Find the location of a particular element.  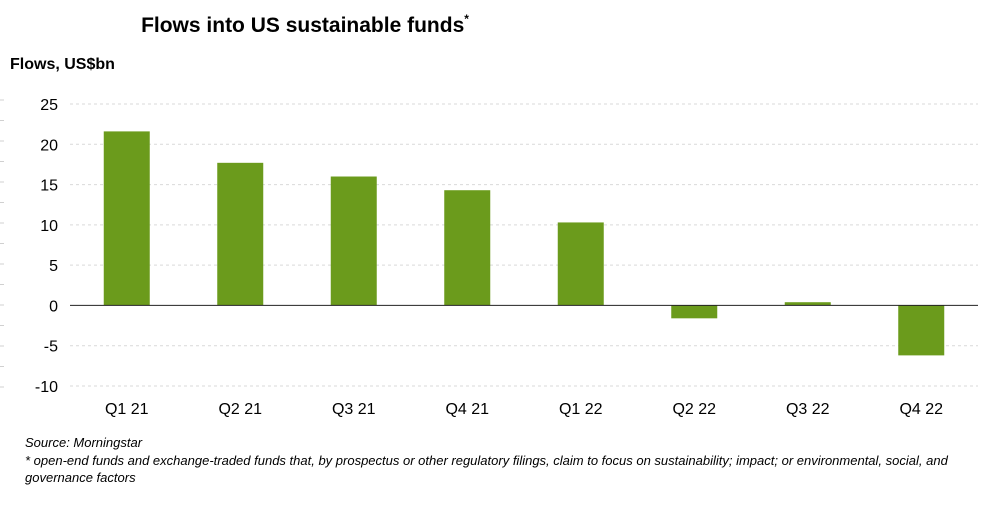

x-tick-labels: Q1 21 Q2 21 Q3 21 Q4 21 Q1 22 Q2 22 Q3 22 Q4 22 is located at coordinates (524, 409).